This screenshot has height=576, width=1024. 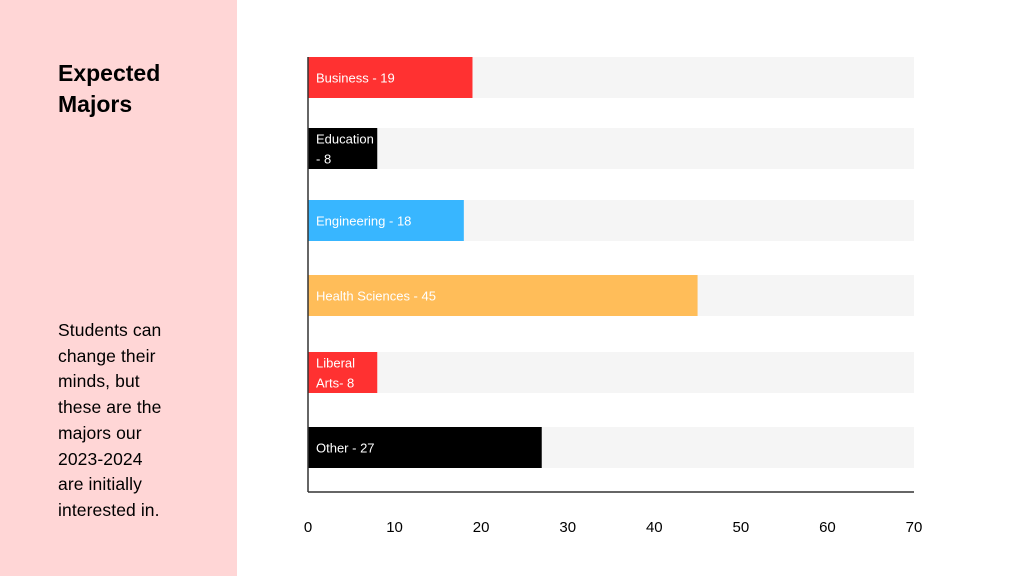 What do you see at coordinates (376, 296) in the screenshot?
I see `bar-label: Health Sciences - 45` at bounding box center [376, 296].